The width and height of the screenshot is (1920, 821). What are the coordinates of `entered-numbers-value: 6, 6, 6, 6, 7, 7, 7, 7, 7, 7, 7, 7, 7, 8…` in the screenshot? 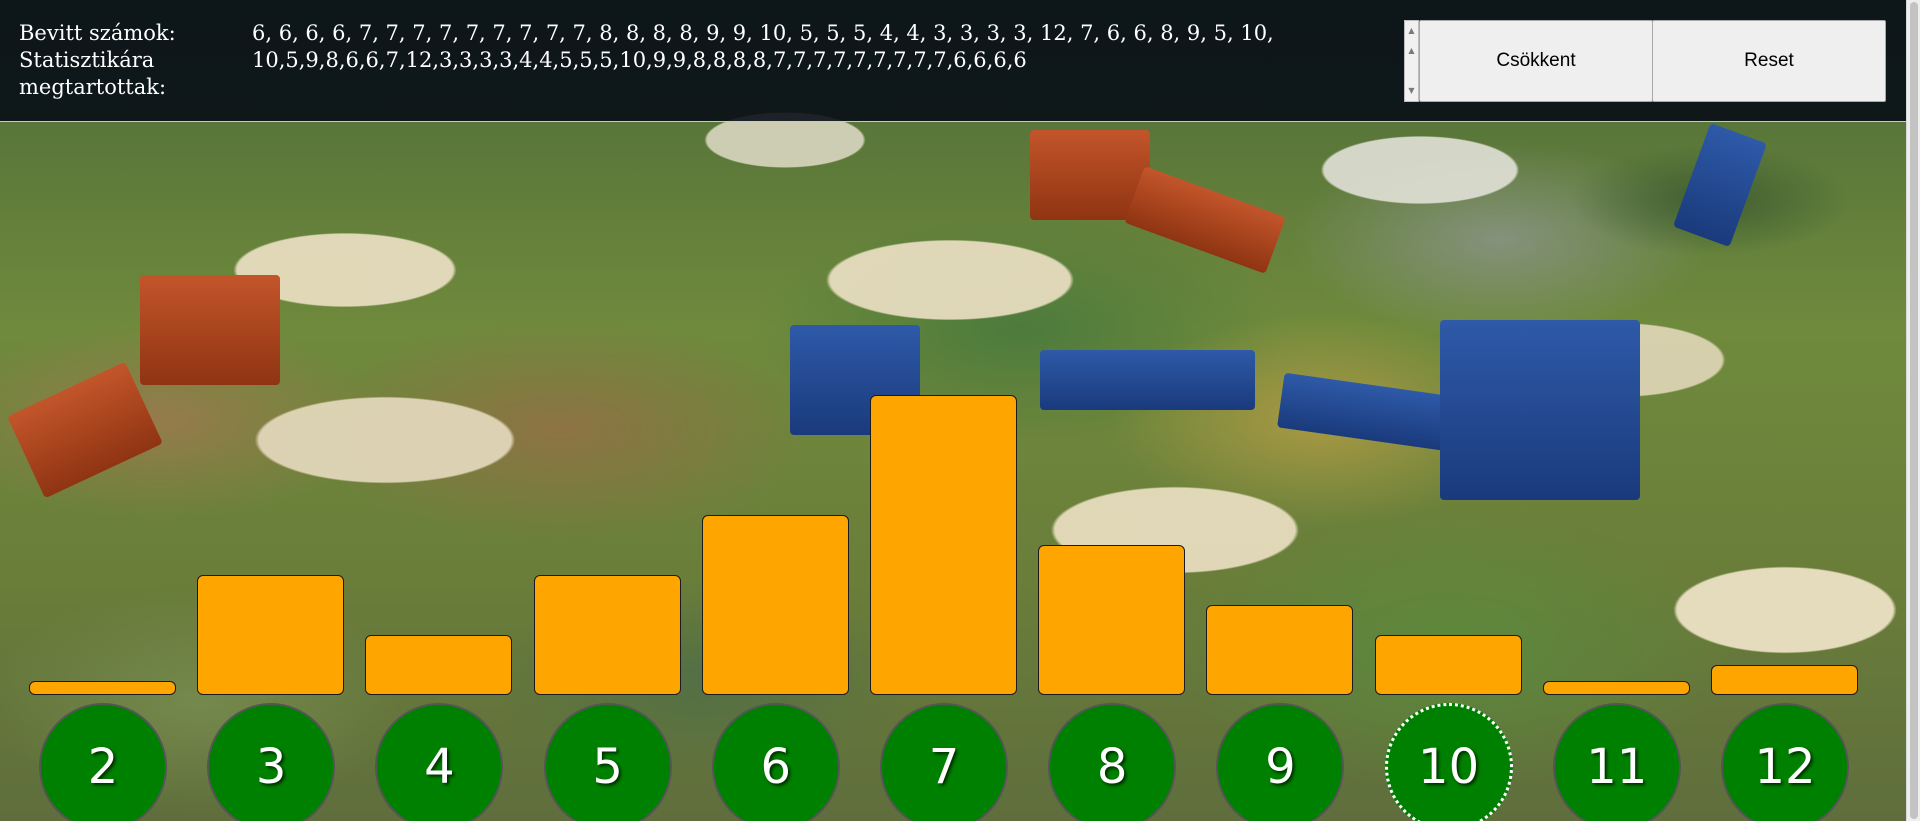 It's located at (763, 33).